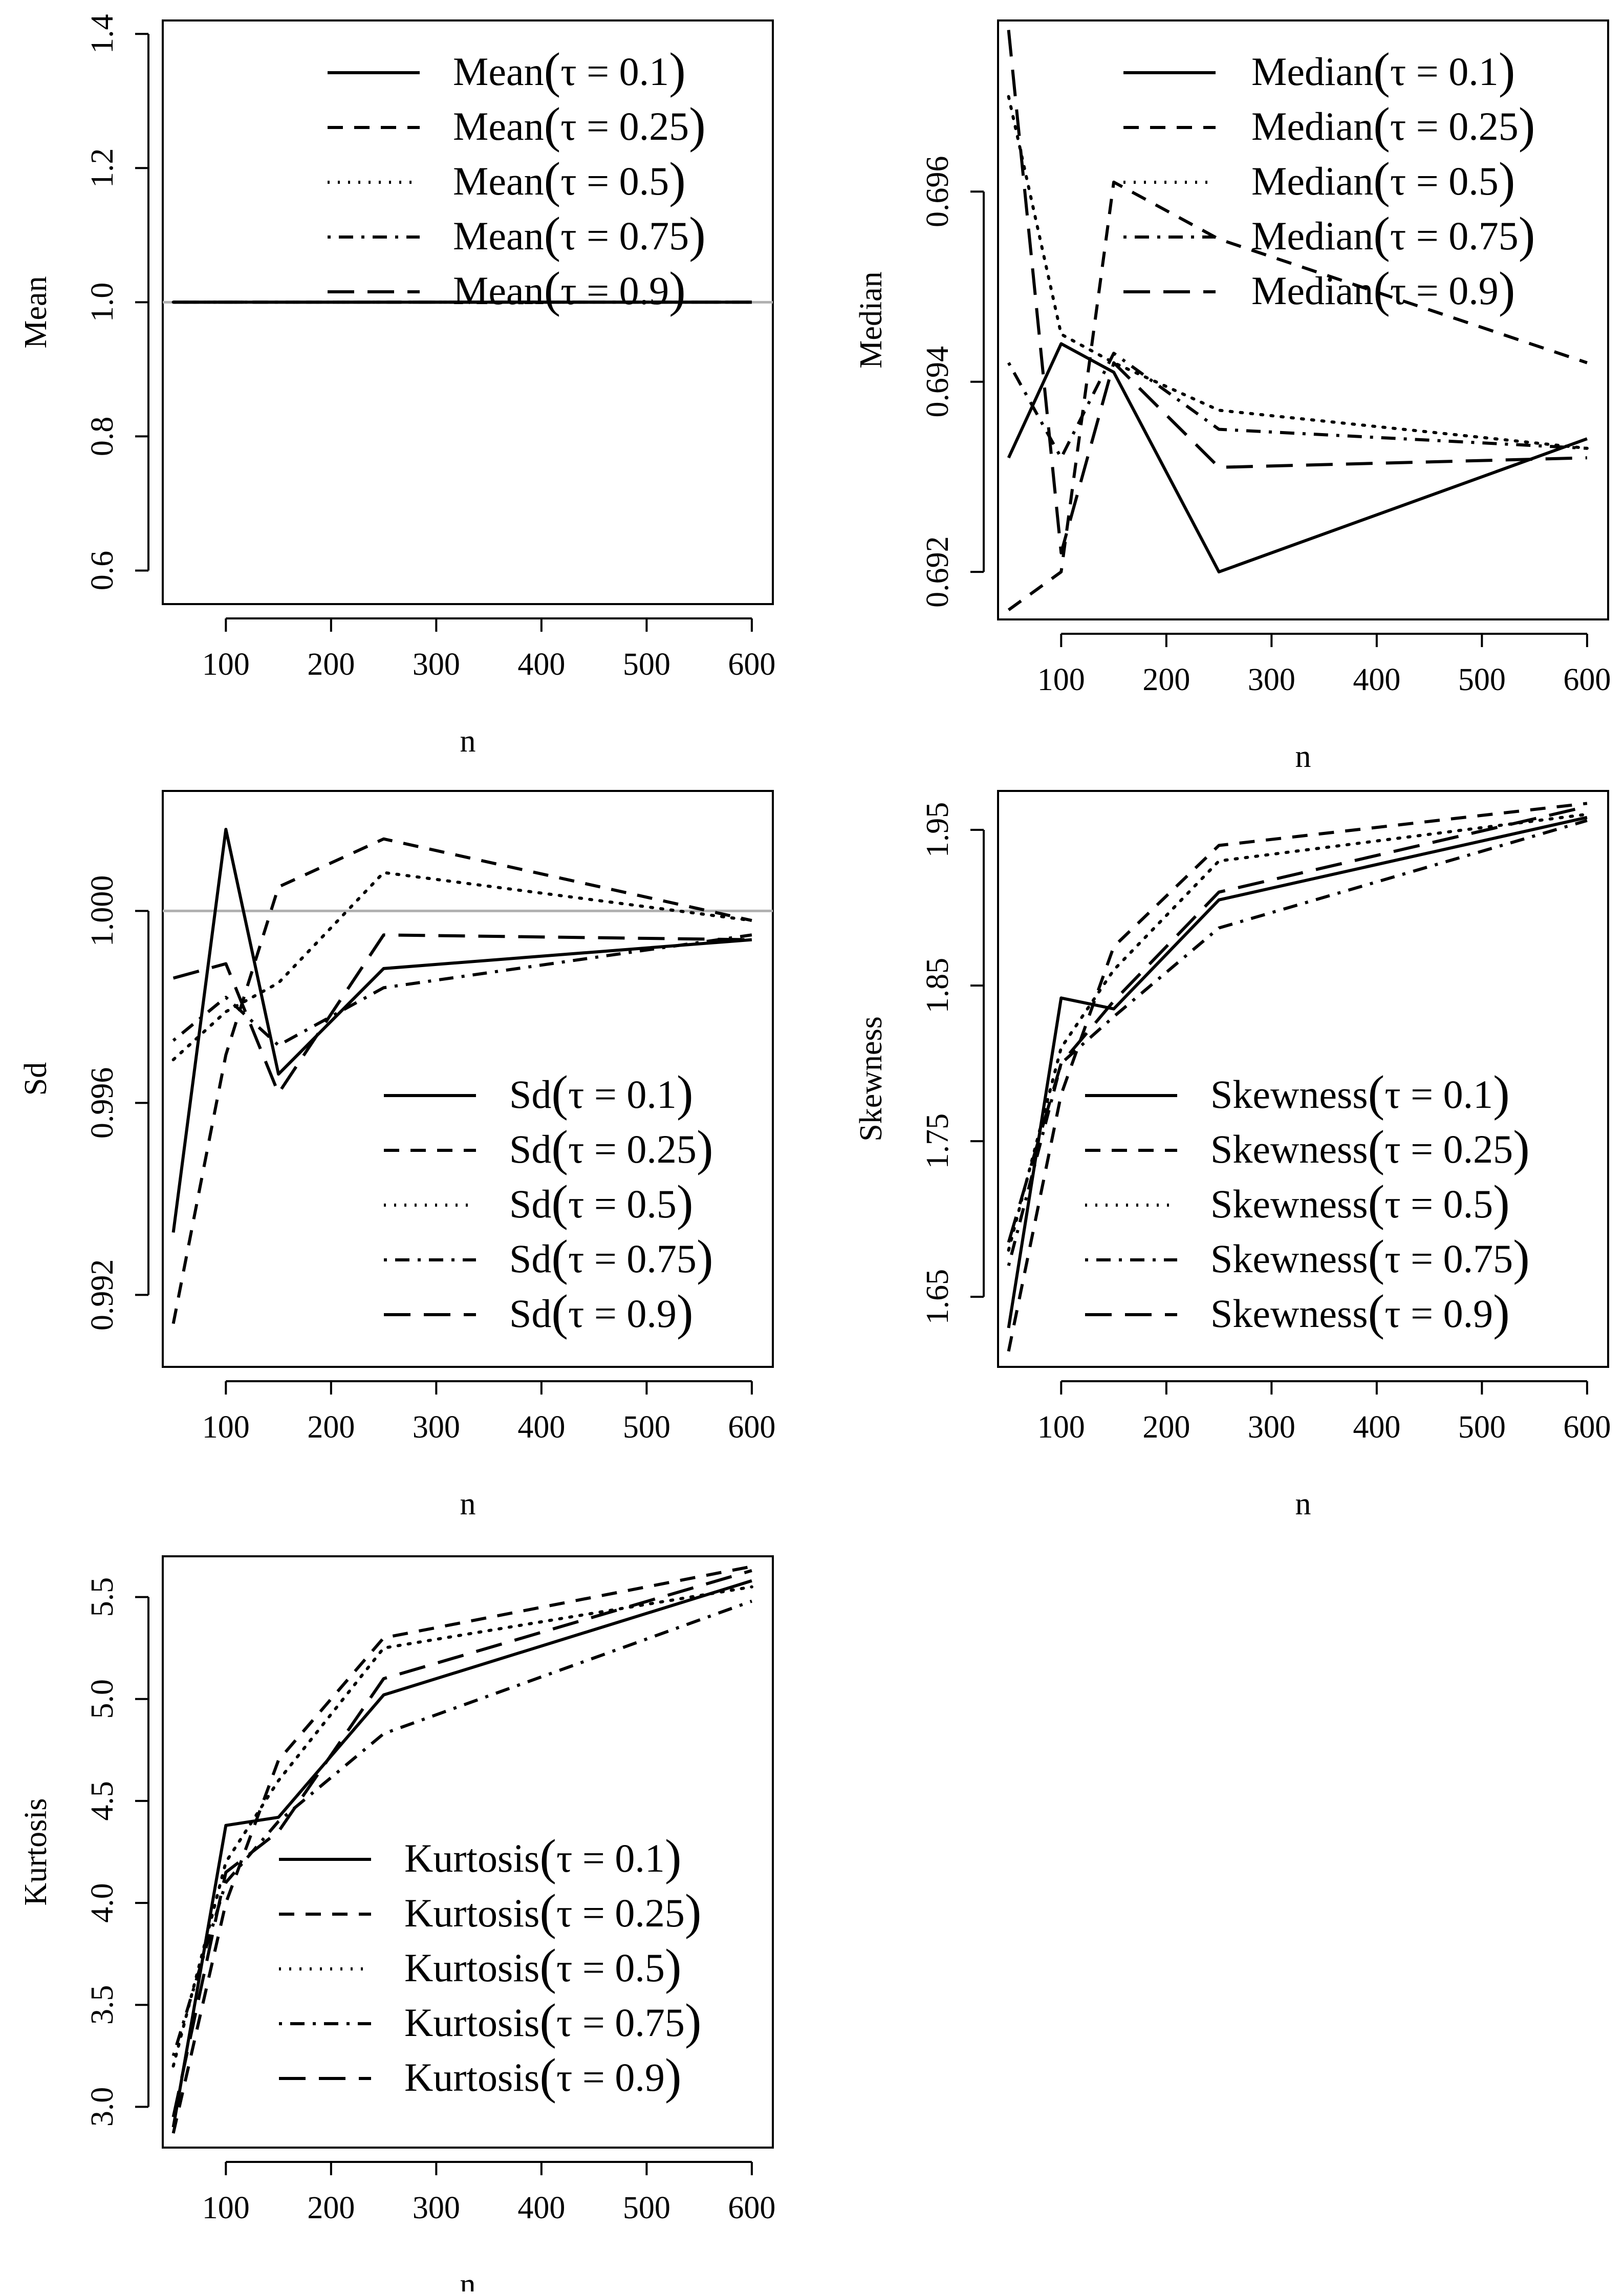 This screenshot has height=2294, width=1624. Describe the element at coordinates (579, 235) in the screenshot. I see `legend-label: Mean(τ = 0.75)` at that location.